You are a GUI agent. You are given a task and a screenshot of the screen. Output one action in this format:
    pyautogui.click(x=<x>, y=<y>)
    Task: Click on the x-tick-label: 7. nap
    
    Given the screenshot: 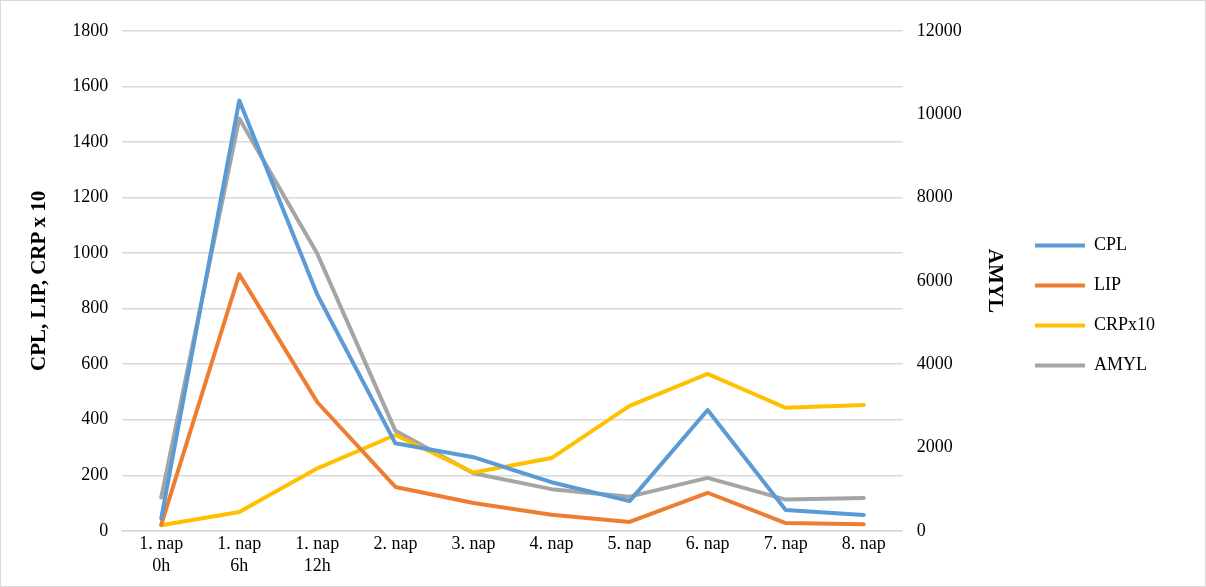 What is the action you would take?
    pyautogui.click(x=785, y=543)
    